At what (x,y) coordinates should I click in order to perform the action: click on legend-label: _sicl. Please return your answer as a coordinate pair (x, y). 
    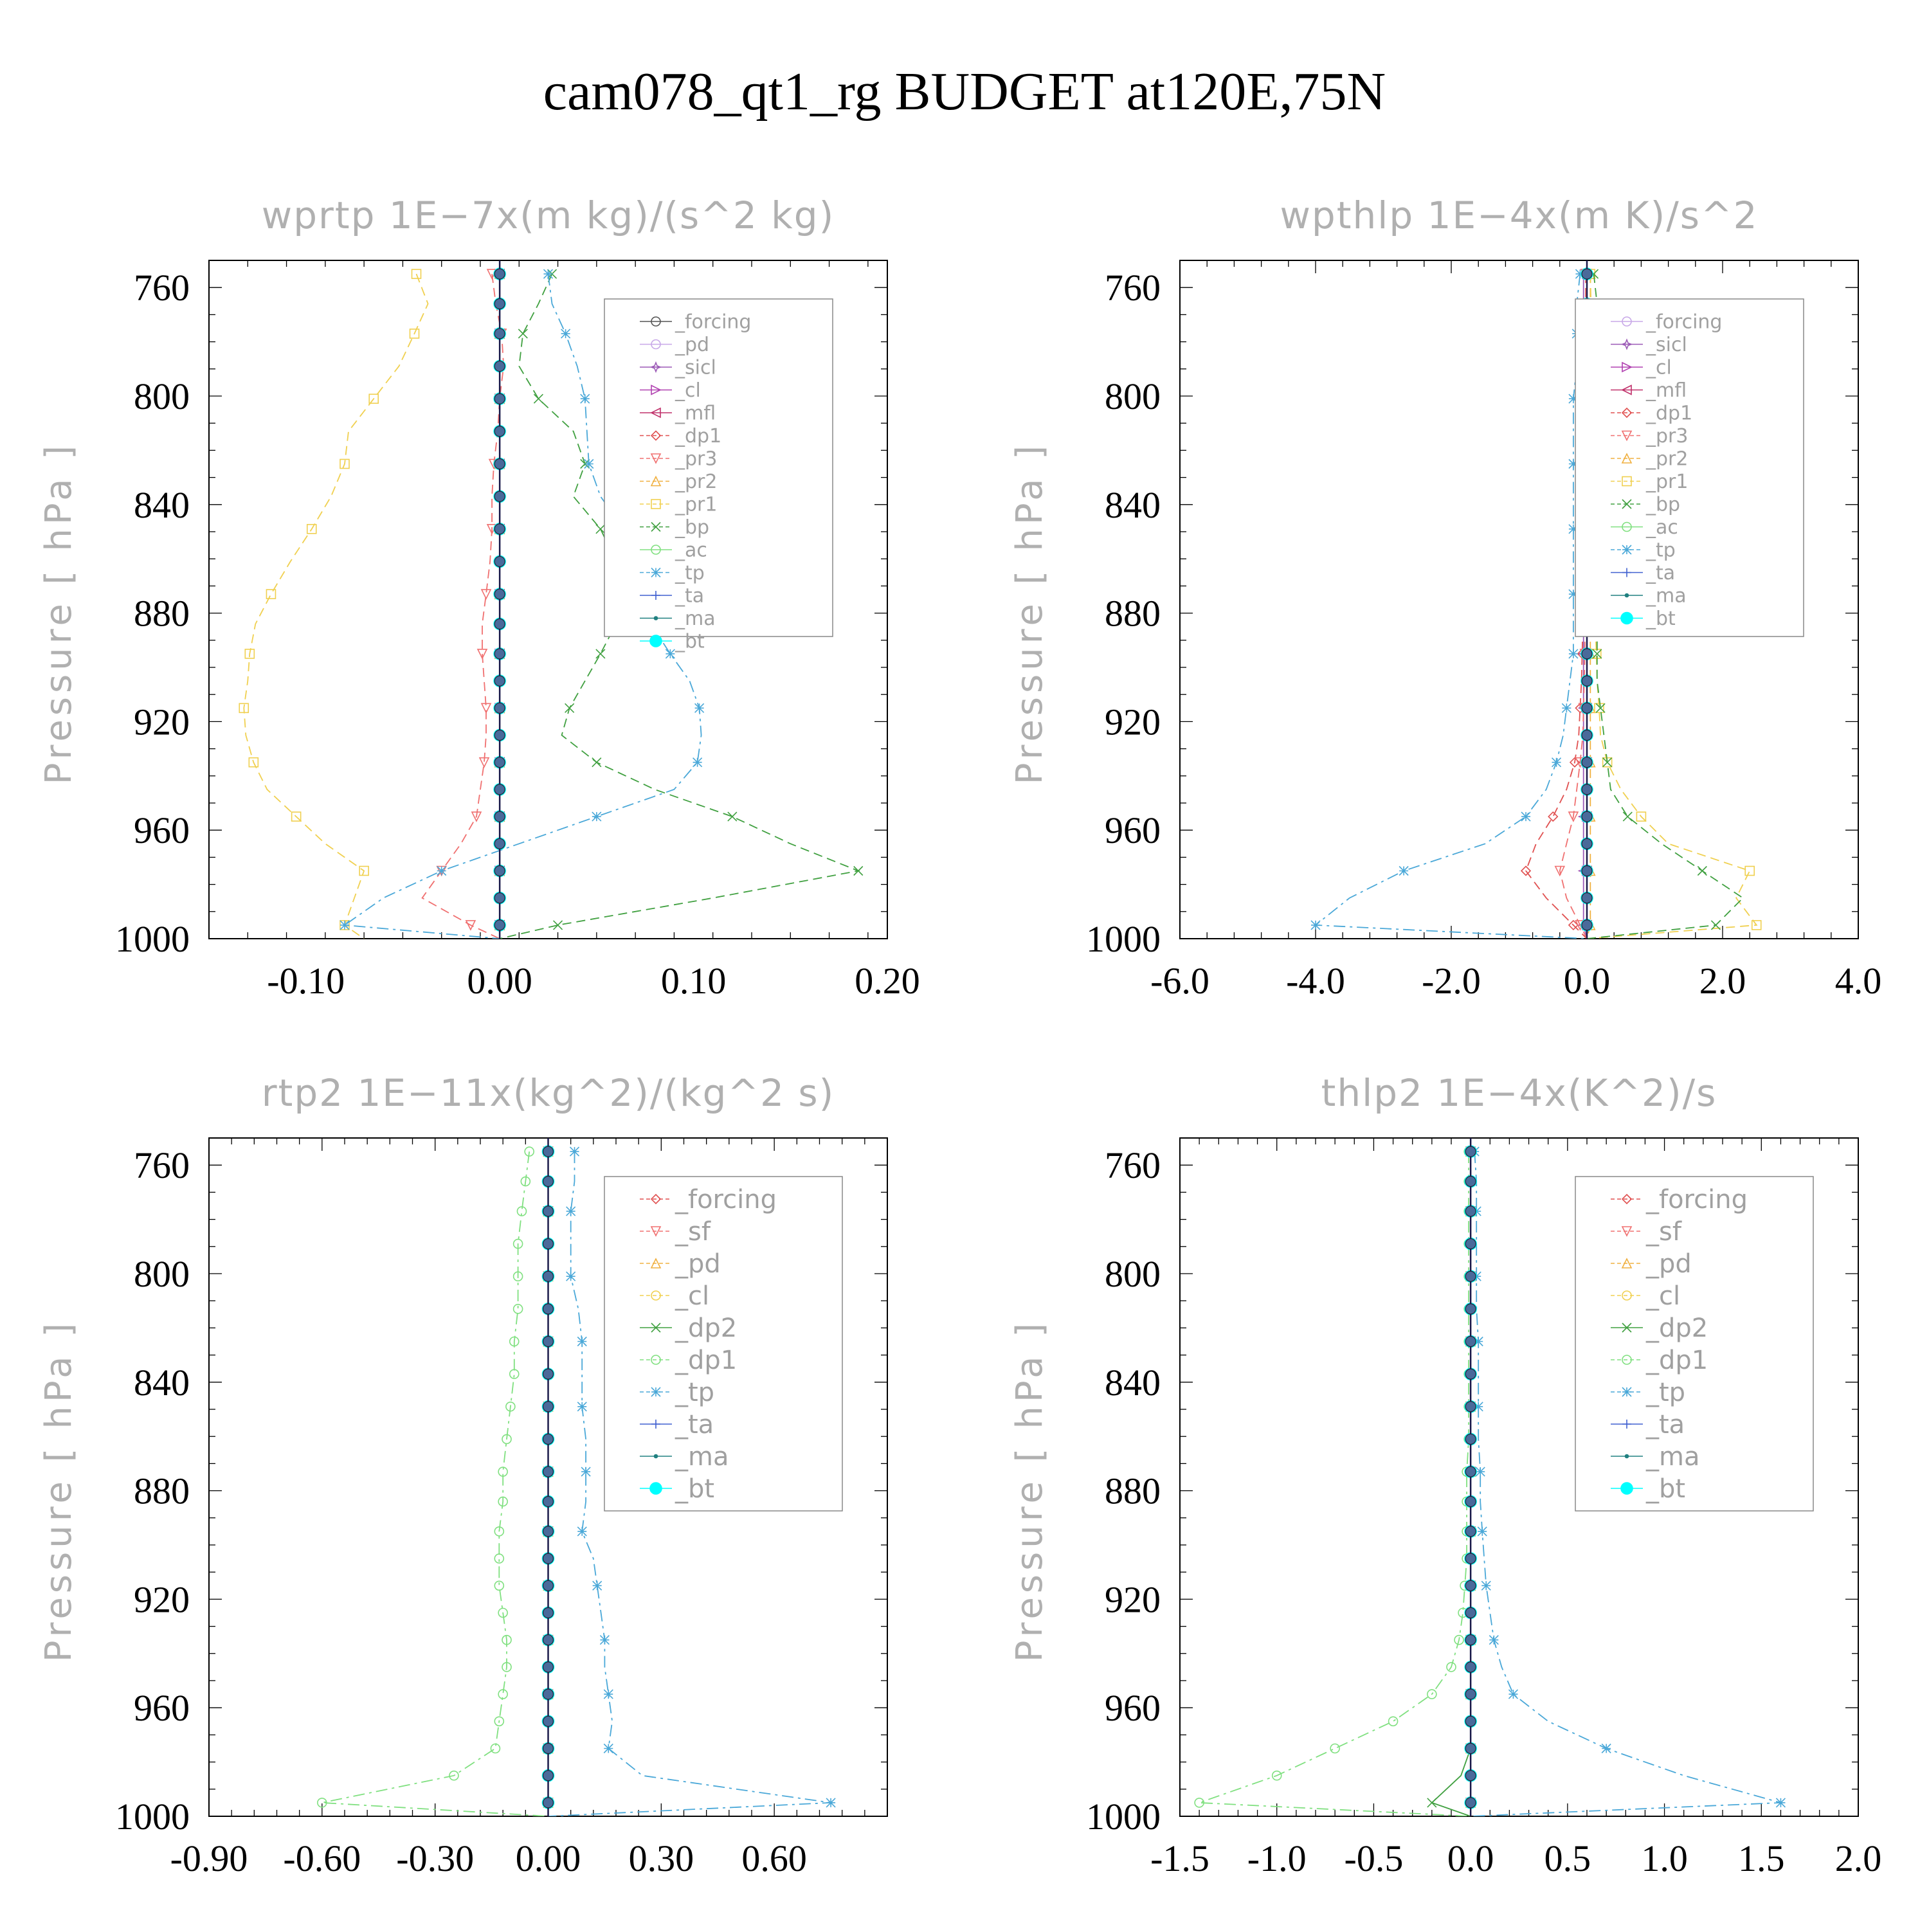
    Looking at the image, I should click on (1666, 345).